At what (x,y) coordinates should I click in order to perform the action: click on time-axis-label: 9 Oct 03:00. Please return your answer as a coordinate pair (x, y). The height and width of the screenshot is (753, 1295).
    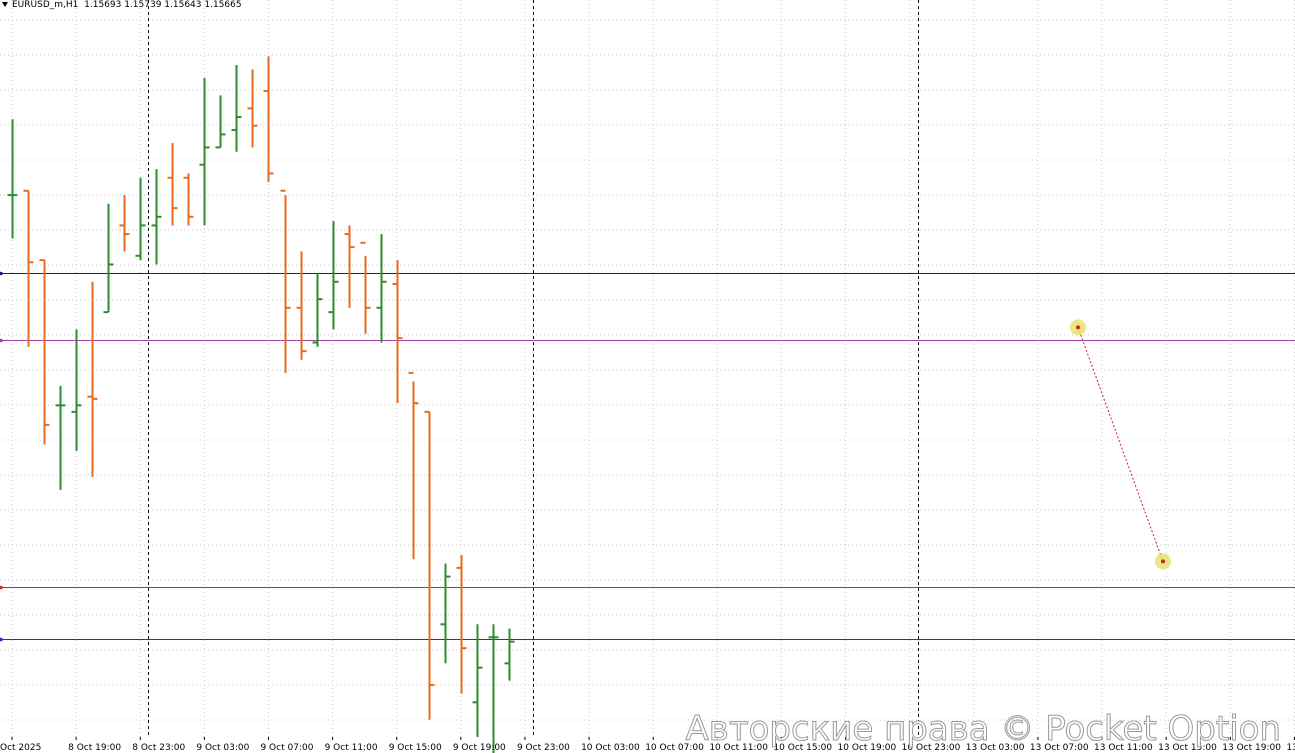
    Looking at the image, I should click on (222, 748).